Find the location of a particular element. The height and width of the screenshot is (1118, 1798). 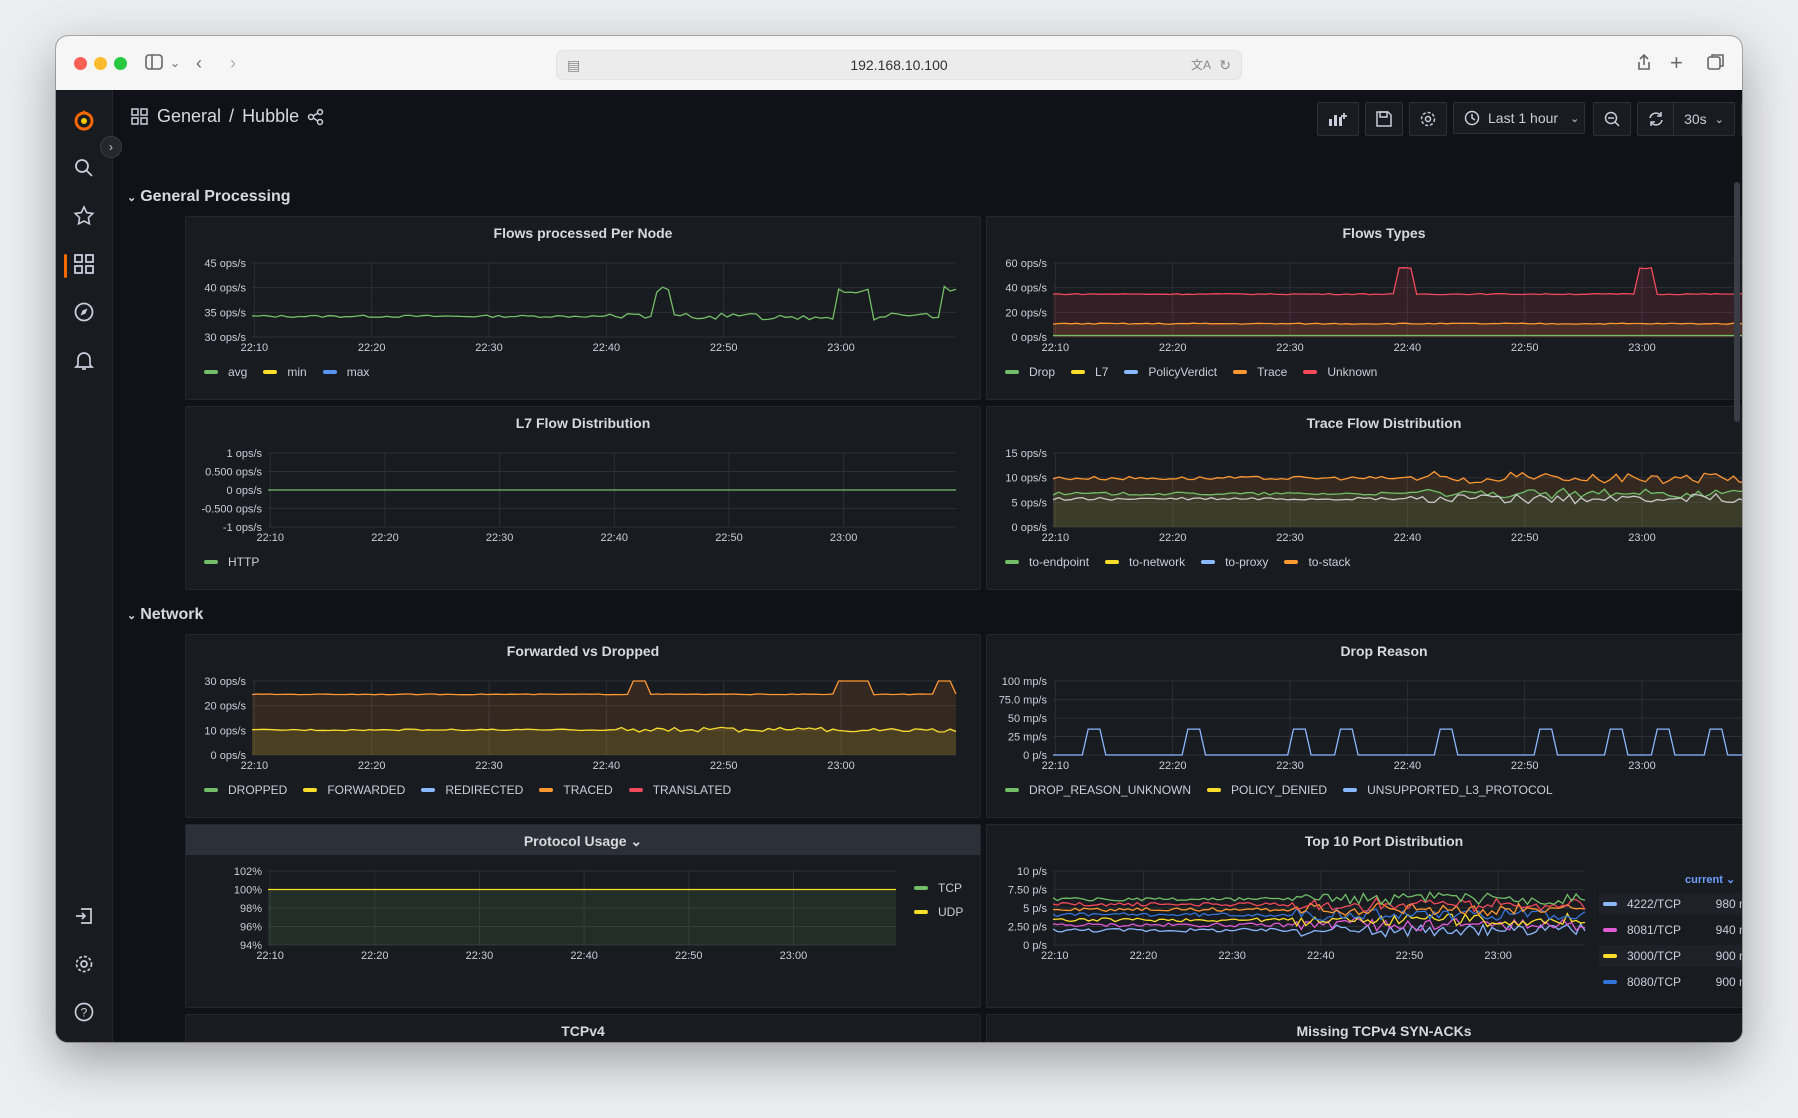

panel-missing-tcpv4-syn-acks: Missing TCPv4 SYN-ACKs 1 p/s is located at coordinates (1364, 1028).